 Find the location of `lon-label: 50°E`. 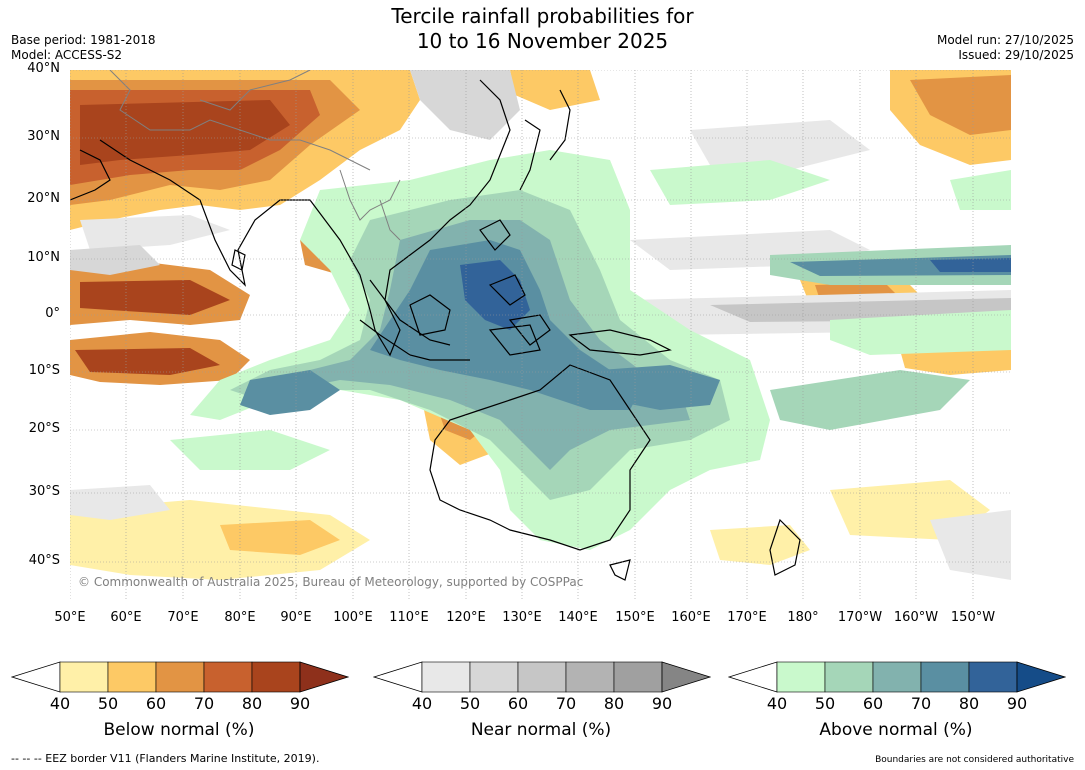

lon-label: 50°E is located at coordinates (70, 617).